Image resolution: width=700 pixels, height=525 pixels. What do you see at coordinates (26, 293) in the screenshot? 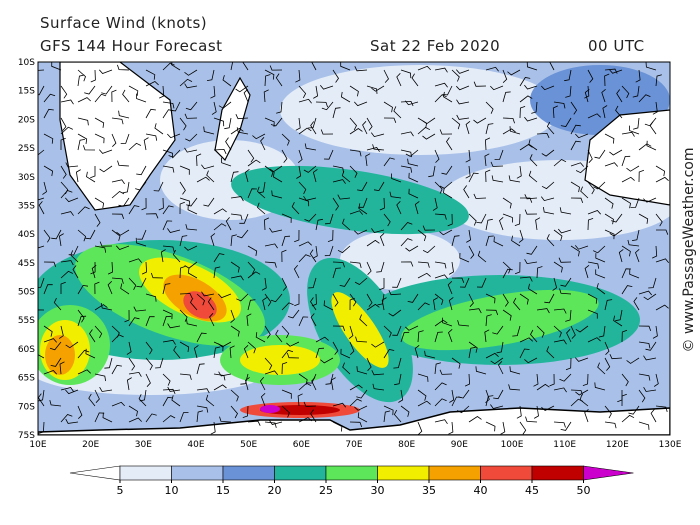
I see `lat-label: 50S` at bounding box center [26, 293].